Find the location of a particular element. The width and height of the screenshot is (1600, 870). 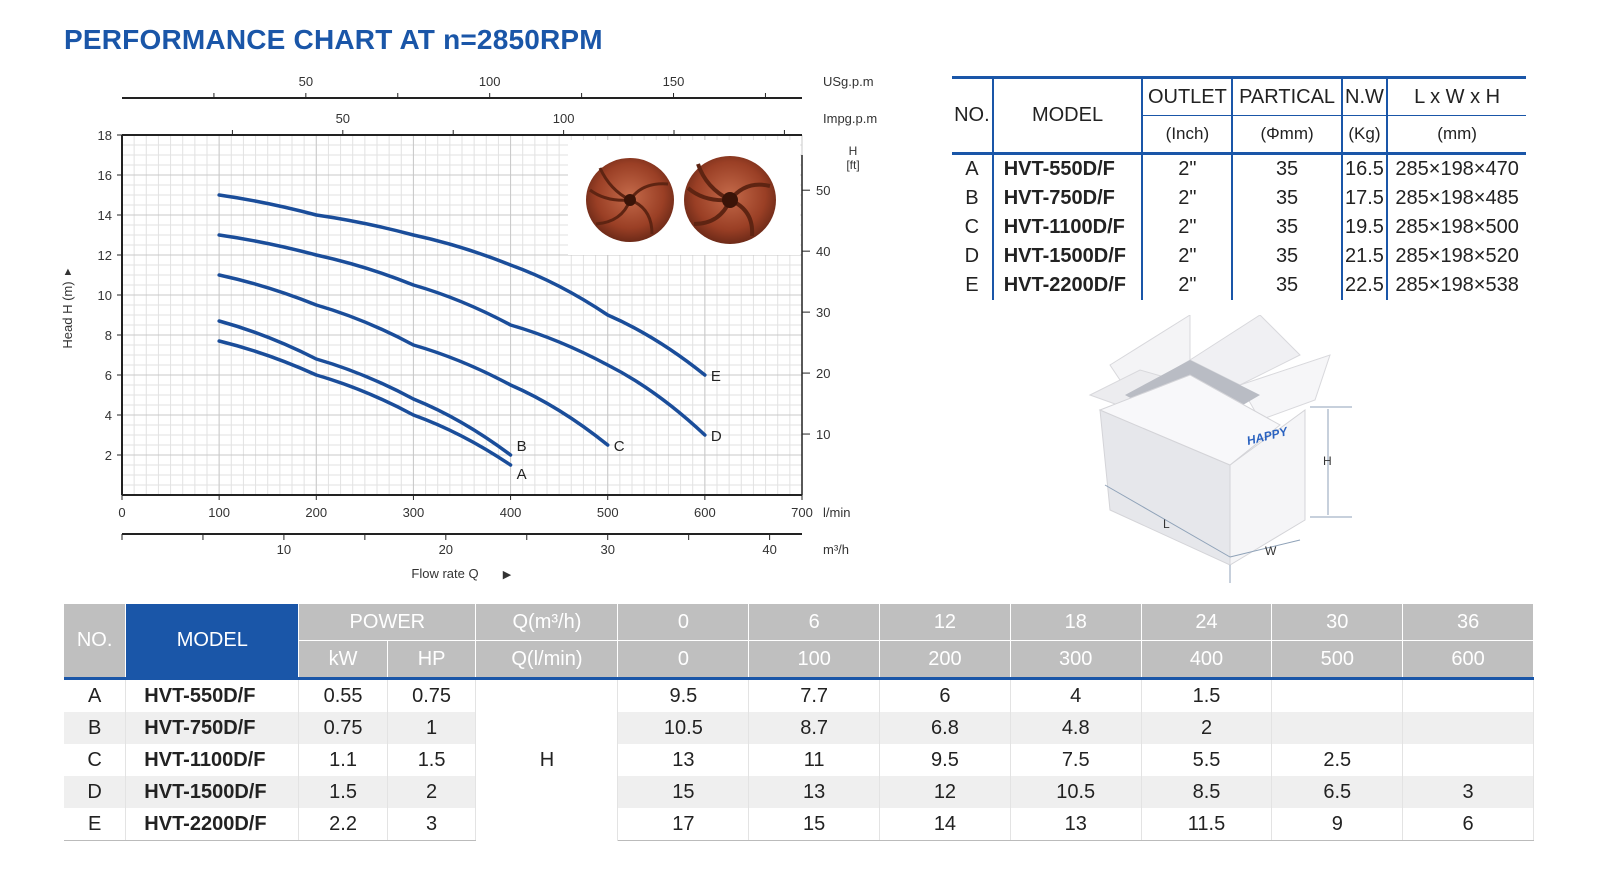

spec-head-nw: N.W is located at coordinates (1364, 96).